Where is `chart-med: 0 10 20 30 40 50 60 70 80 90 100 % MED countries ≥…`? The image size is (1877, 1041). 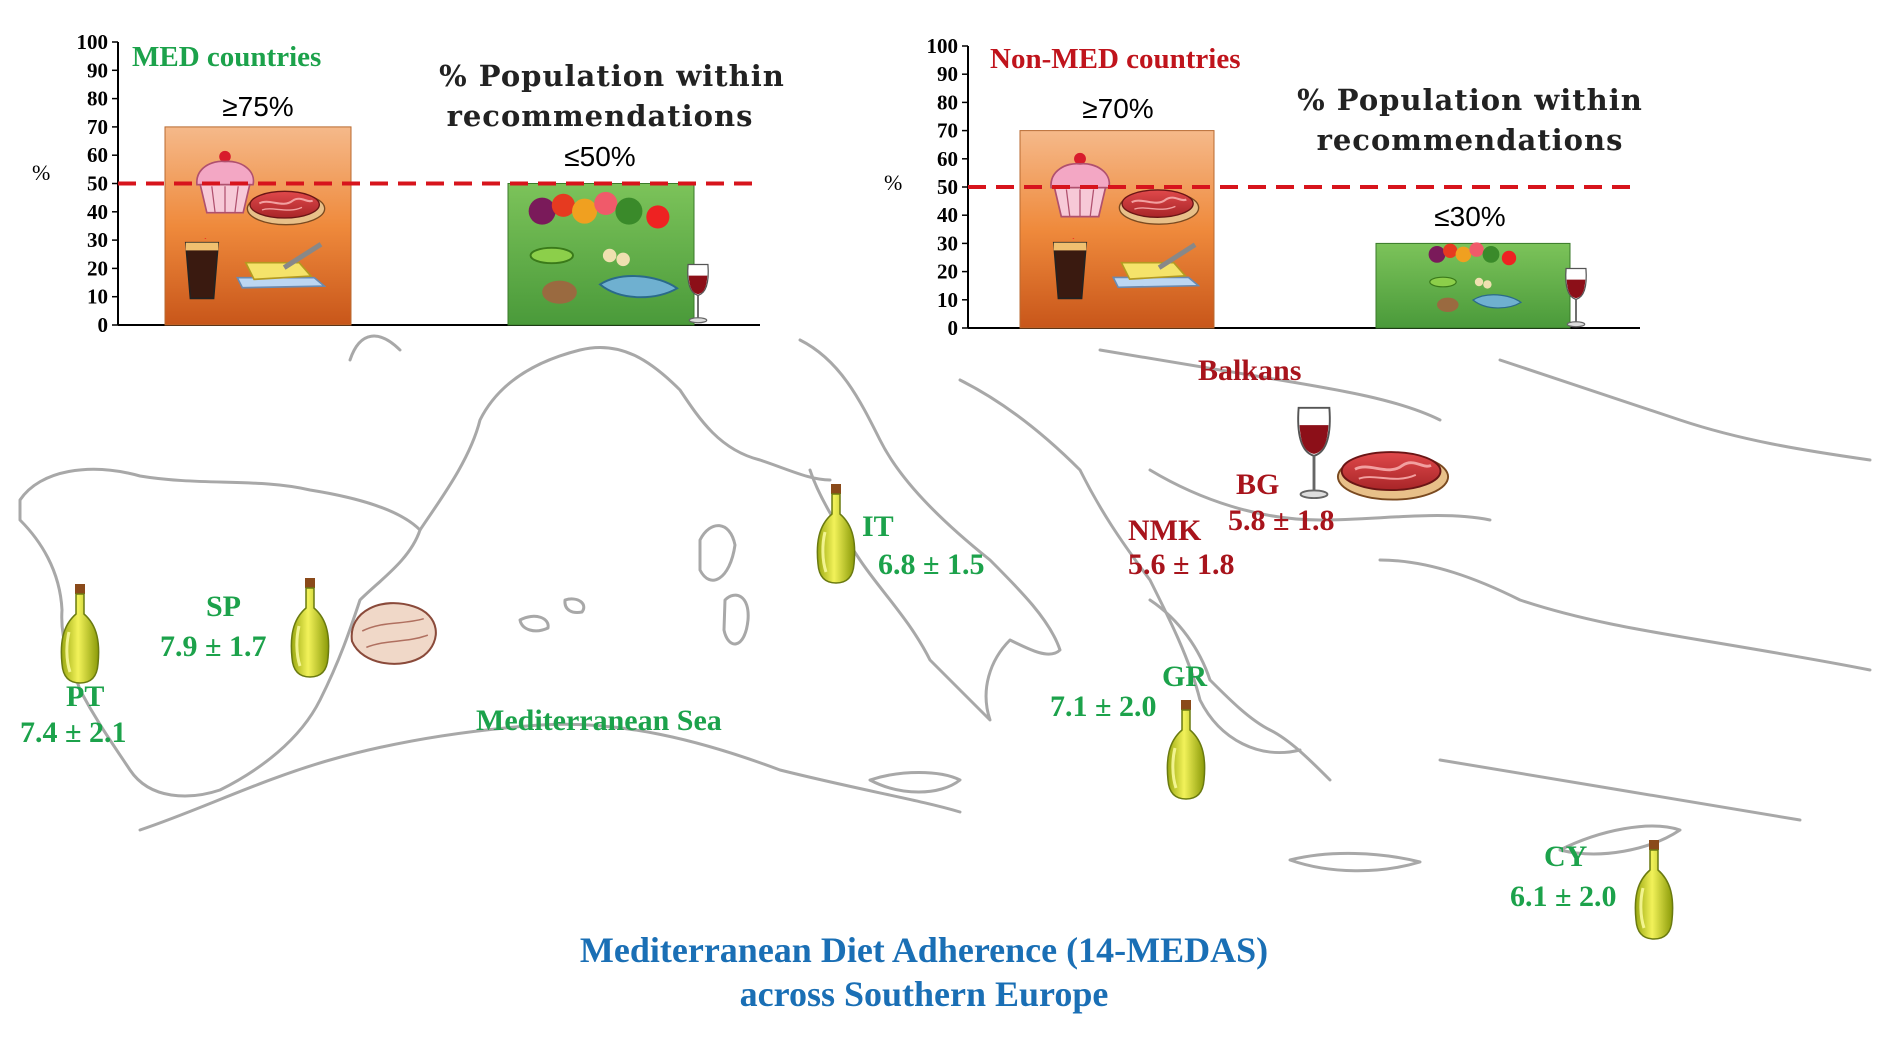
chart-med: 0 10 20 30 40 50 60 70 80 90 100 % MED countries ≥… is located at coordinates (408, 183).